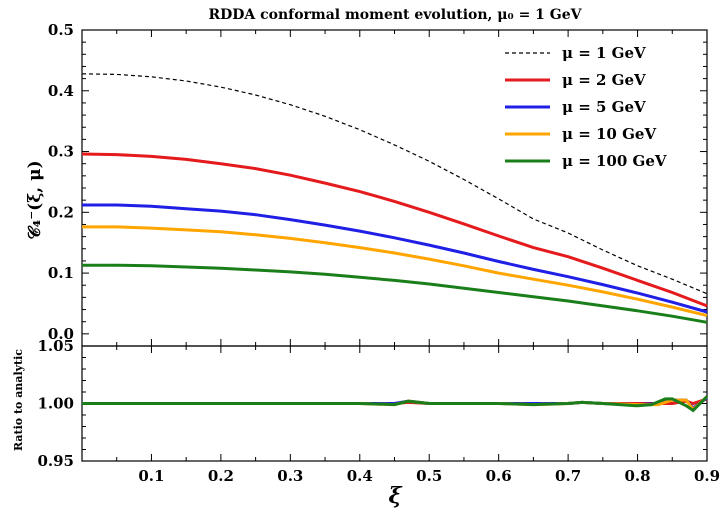 The height and width of the screenshot is (511, 722). Describe the element at coordinates (221, 476) in the screenshot. I see `x-tick-label: 0.2` at that location.